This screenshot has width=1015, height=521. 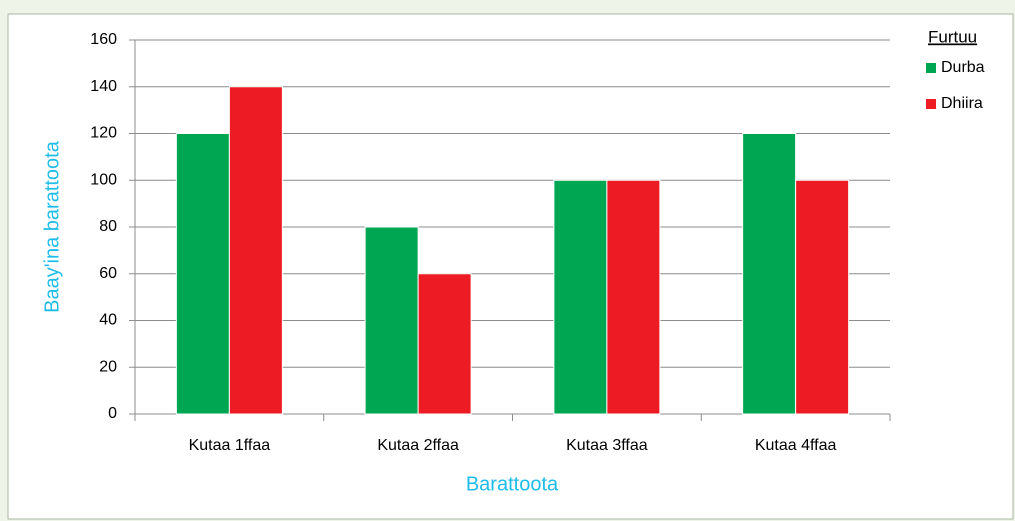 I want to click on x-tick-label: Kutaa 1ffaa, so click(x=230, y=445).